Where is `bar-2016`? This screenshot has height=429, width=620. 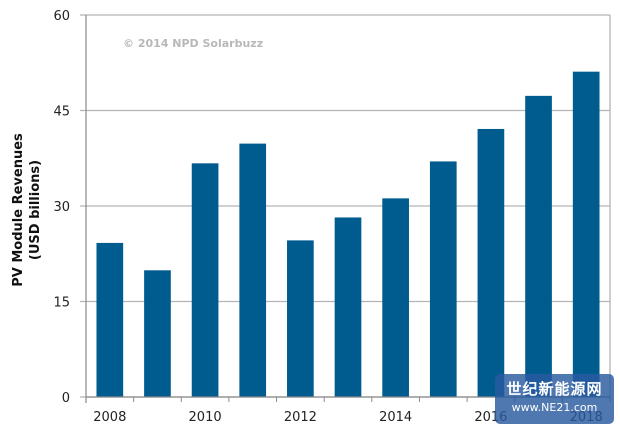 bar-2016 is located at coordinates (491, 263).